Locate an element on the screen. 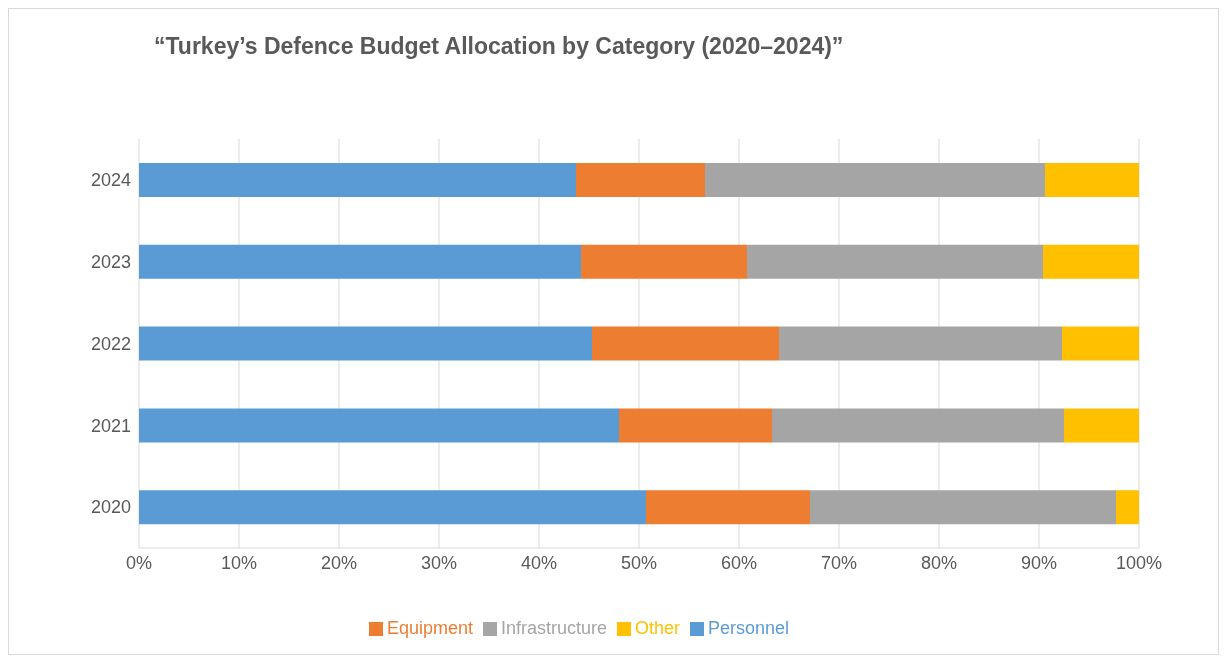  y-tick-label: 2020 is located at coordinates (110, 507).